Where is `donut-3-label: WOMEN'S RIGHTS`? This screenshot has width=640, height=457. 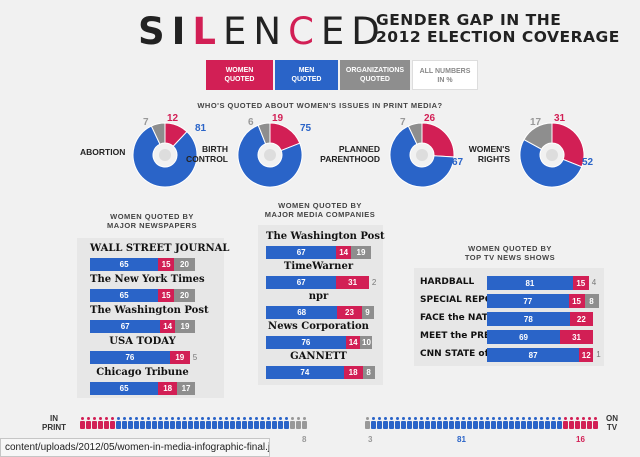 donut-3-label: WOMEN'S RIGHTS is located at coordinates (480, 154).